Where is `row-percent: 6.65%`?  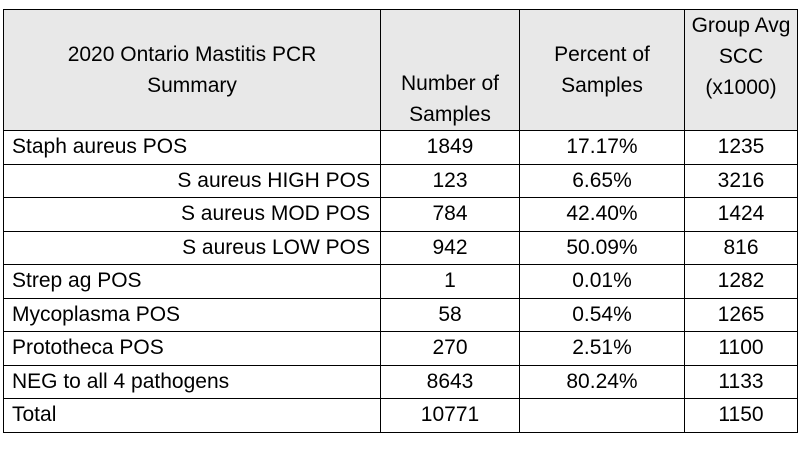
row-percent: 6.65% is located at coordinates (602, 180).